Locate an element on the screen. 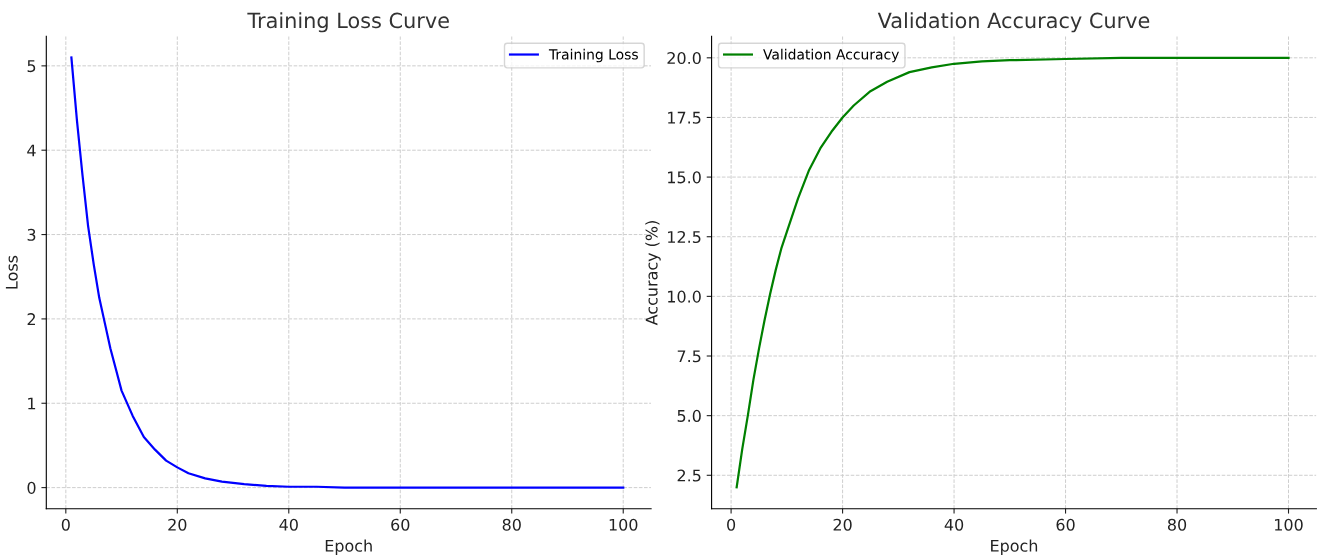 The image size is (1323, 559). y-tick-label: 10.0 is located at coordinates (684, 296).